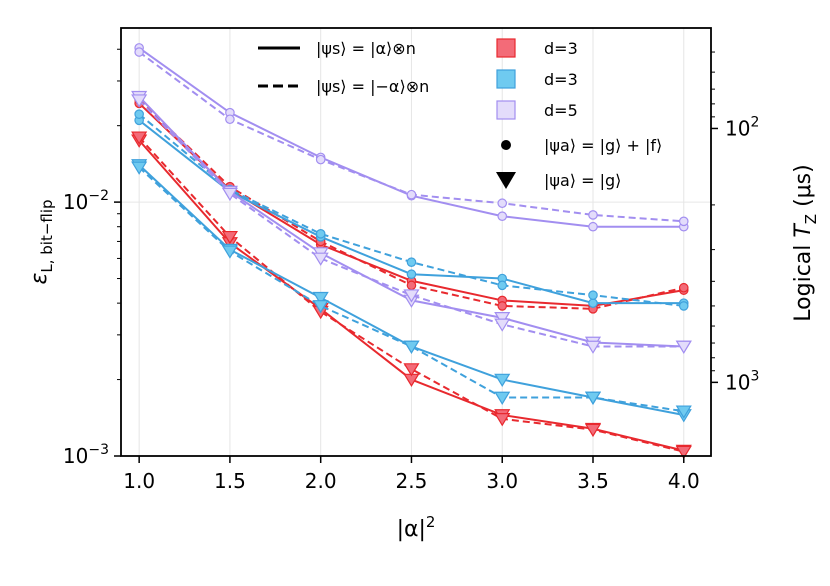  I want to click on right-axis-label-subscript: Z, so click(811, 219).